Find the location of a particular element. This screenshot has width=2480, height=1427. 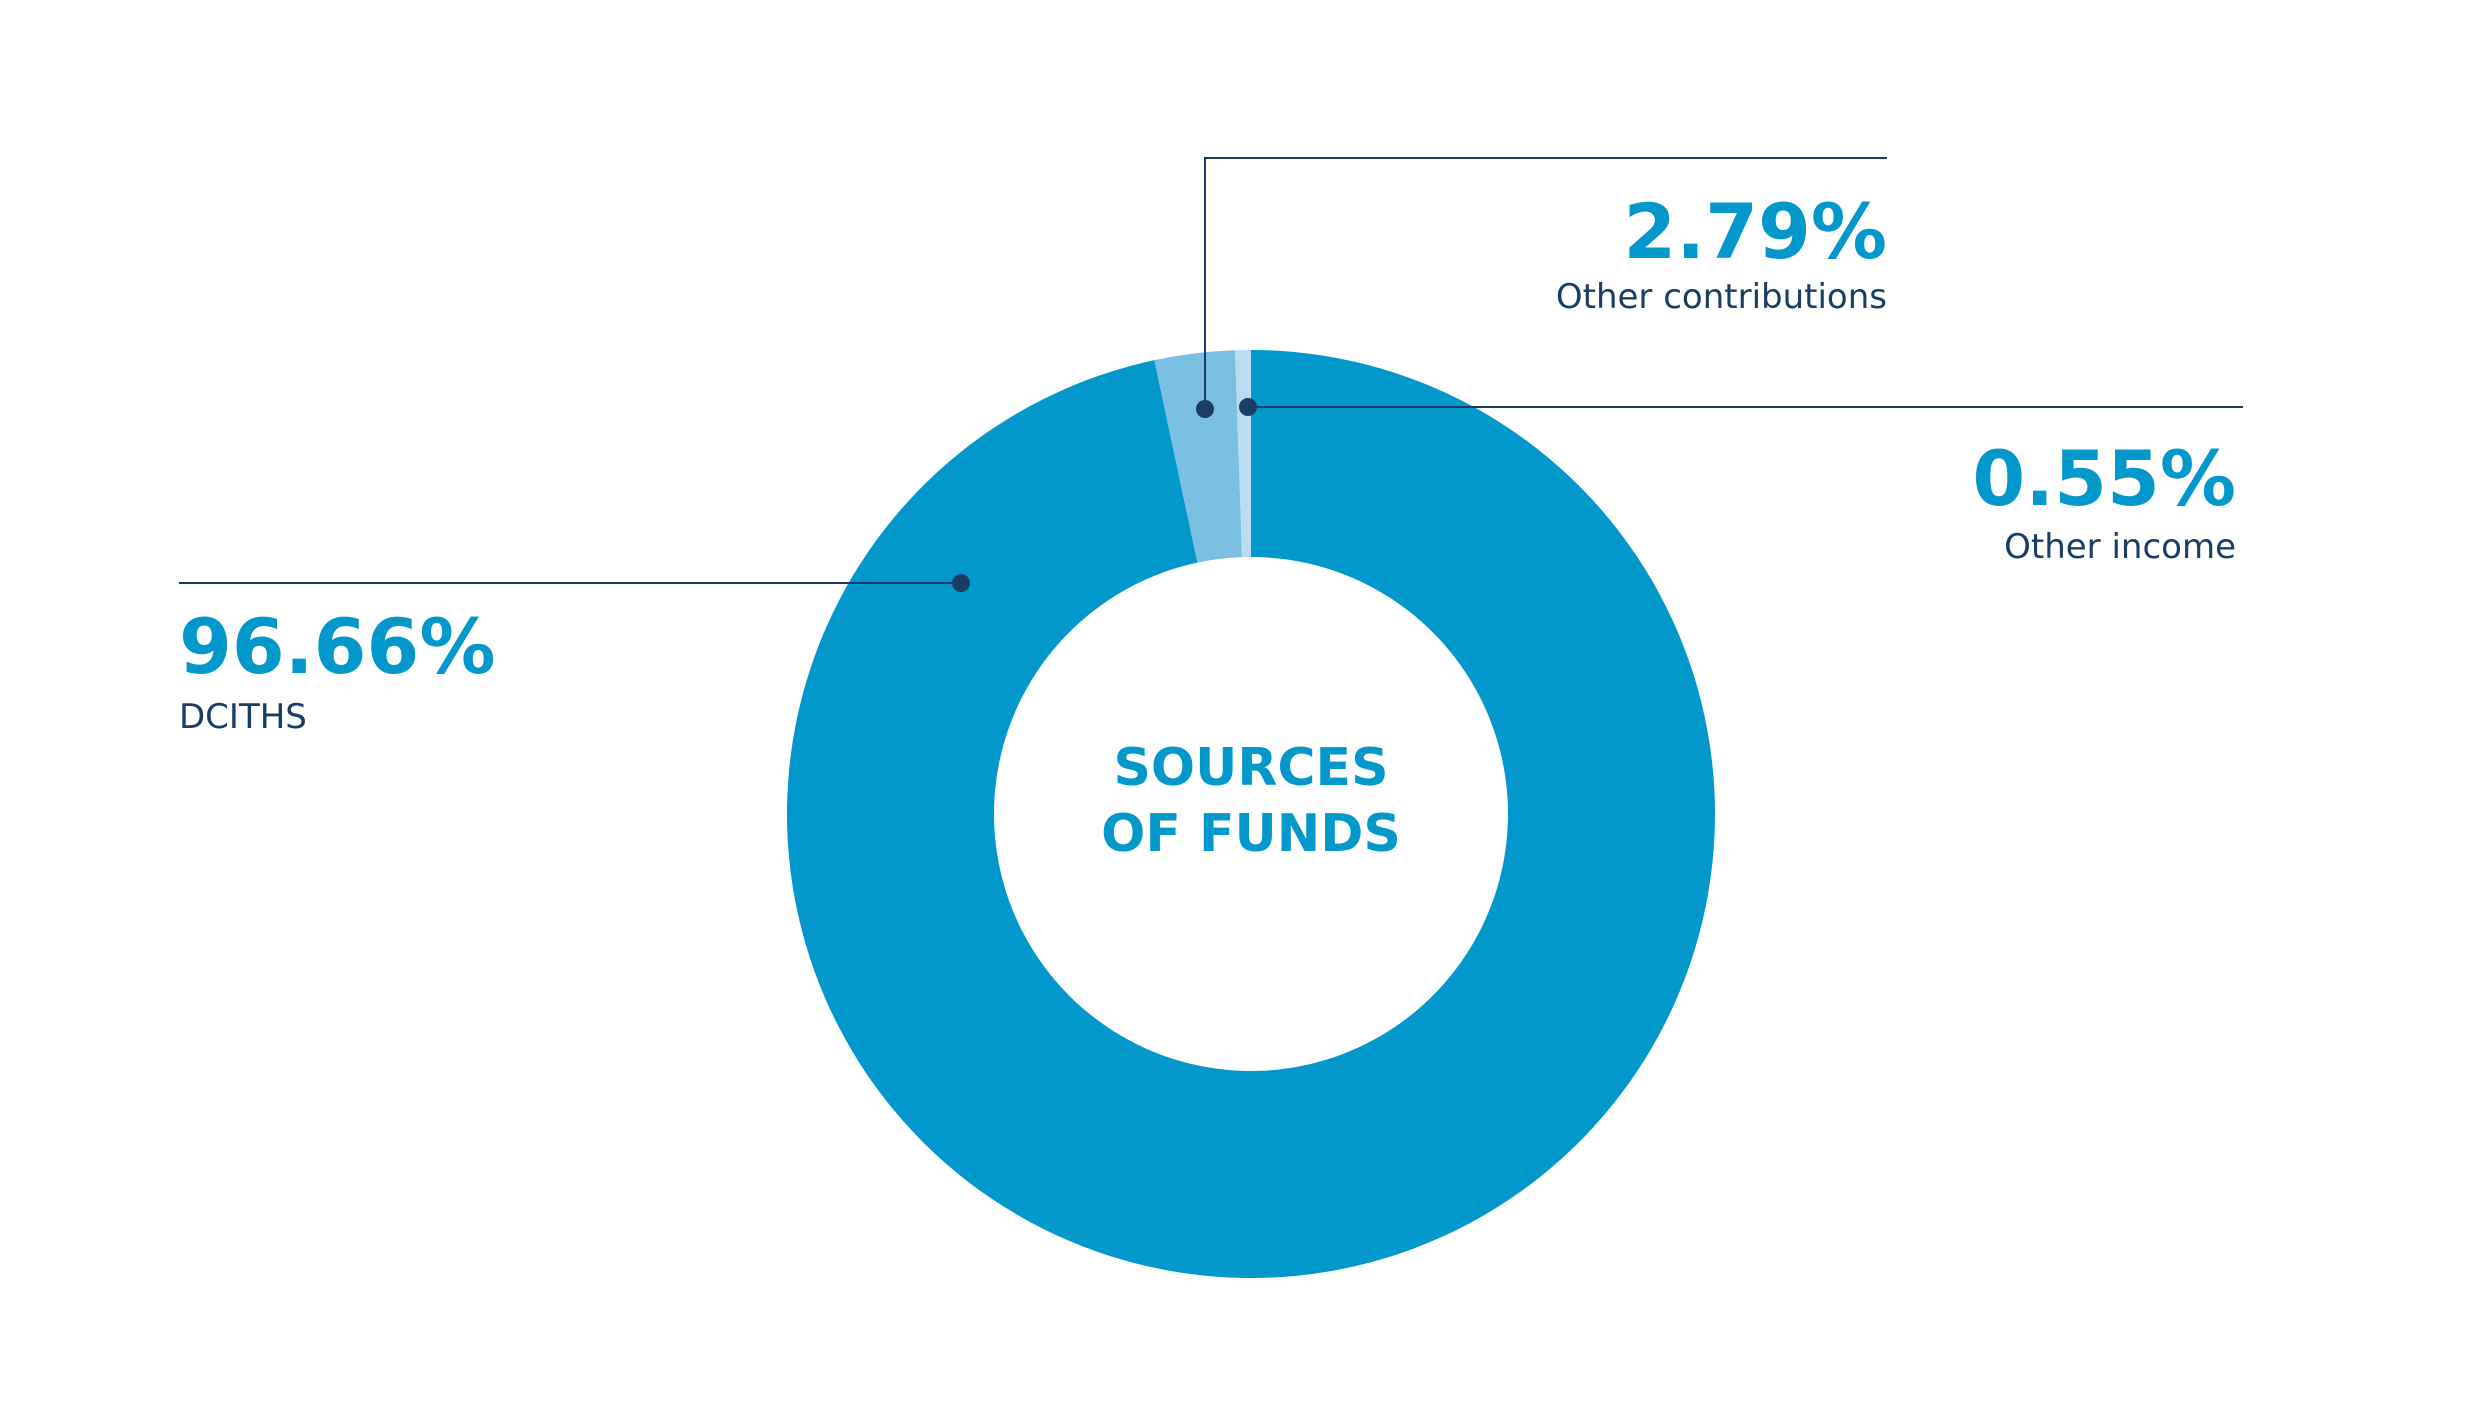

category-label: Other income is located at coordinates (2120, 547).